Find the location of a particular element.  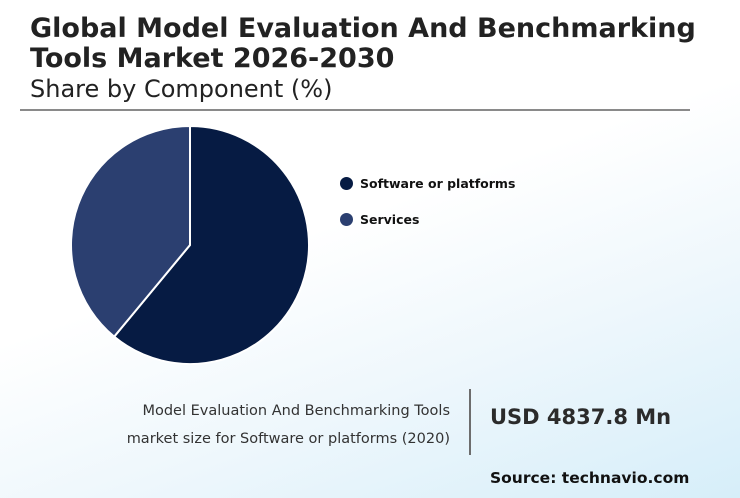

legend-swatch-software is located at coordinates (346, 183).